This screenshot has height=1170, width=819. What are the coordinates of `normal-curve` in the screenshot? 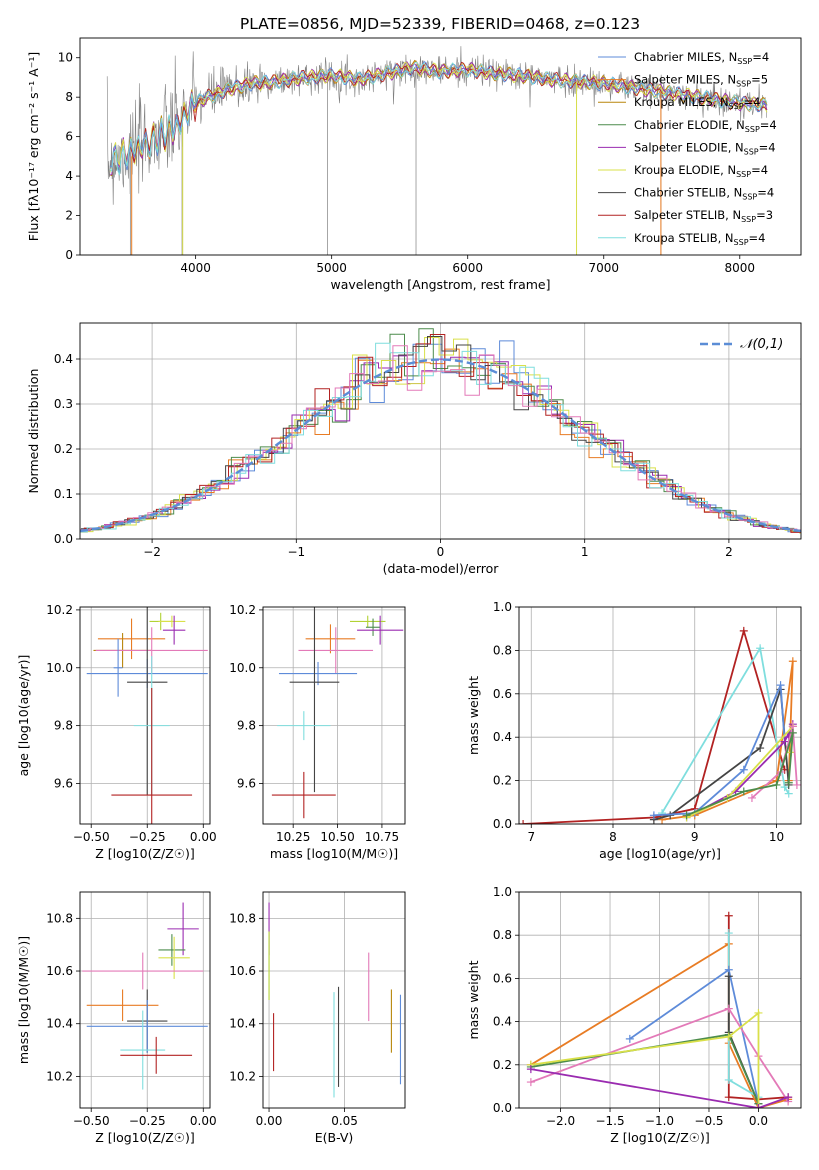 It's located at (440, 445).